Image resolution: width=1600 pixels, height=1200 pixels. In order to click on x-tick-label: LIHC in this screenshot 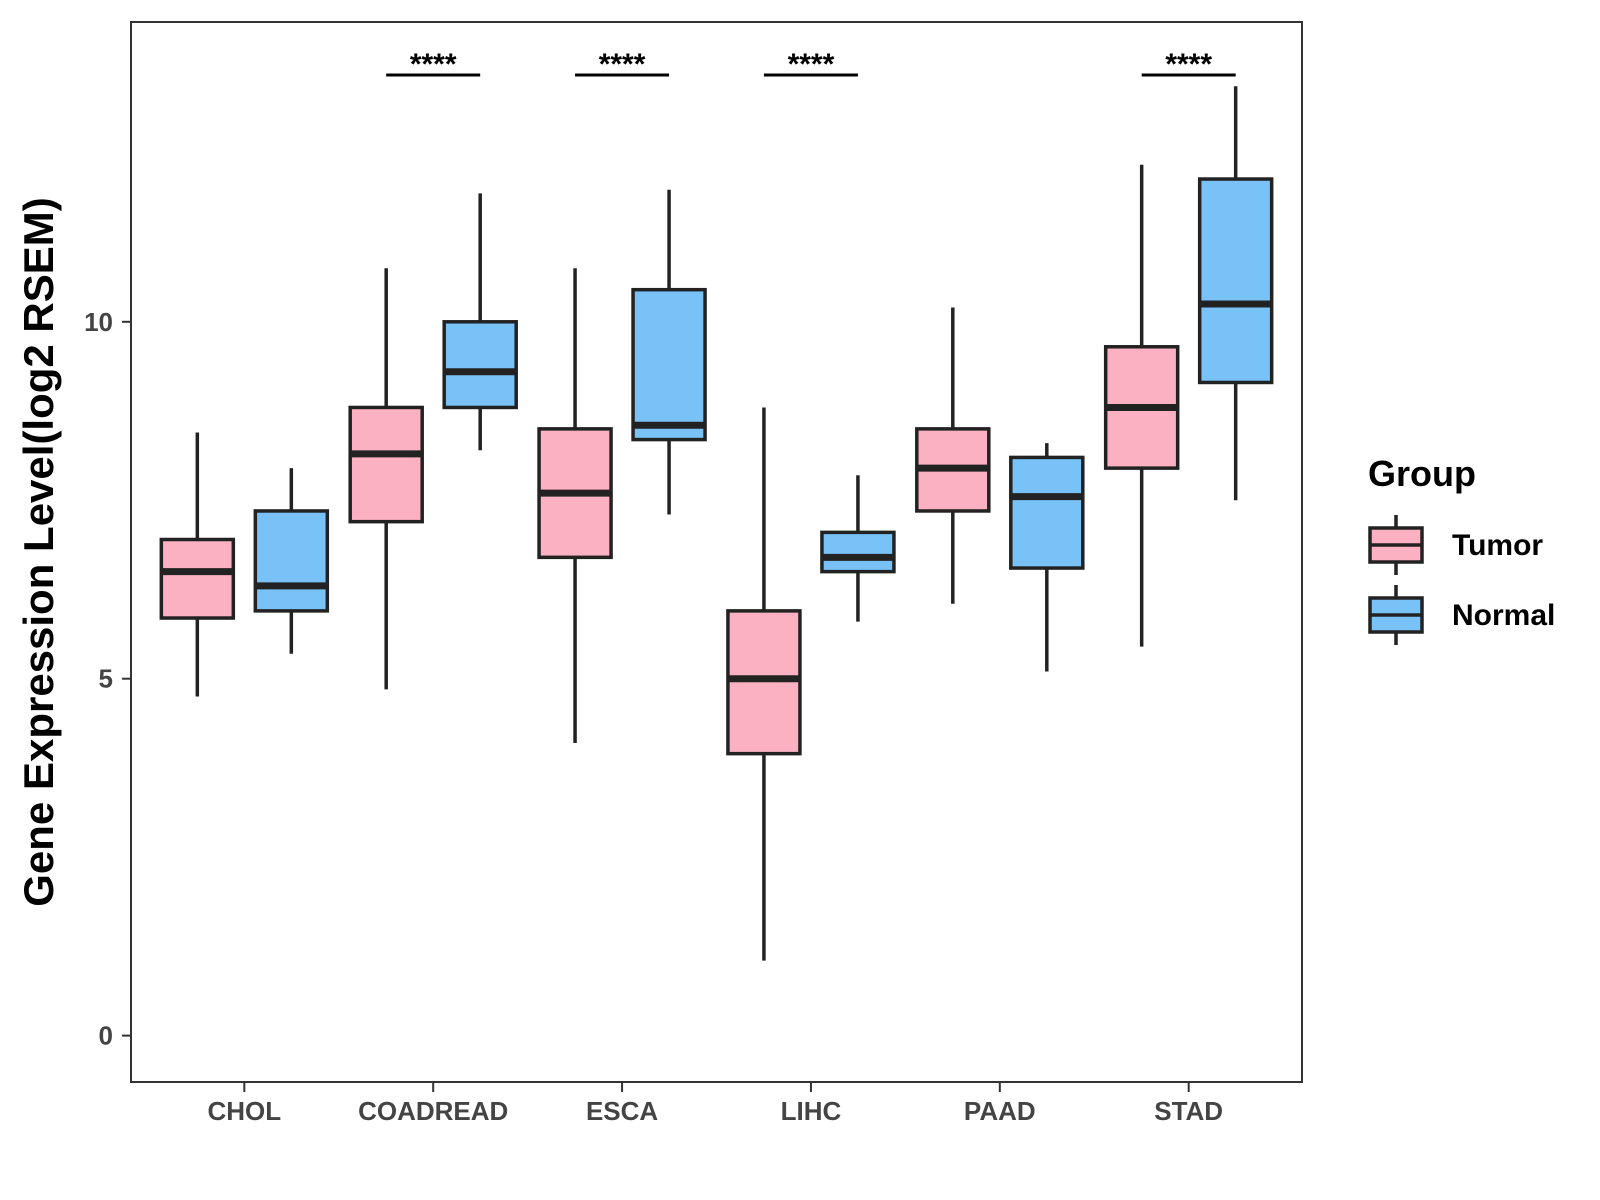, I will do `click(811, 1111)`.